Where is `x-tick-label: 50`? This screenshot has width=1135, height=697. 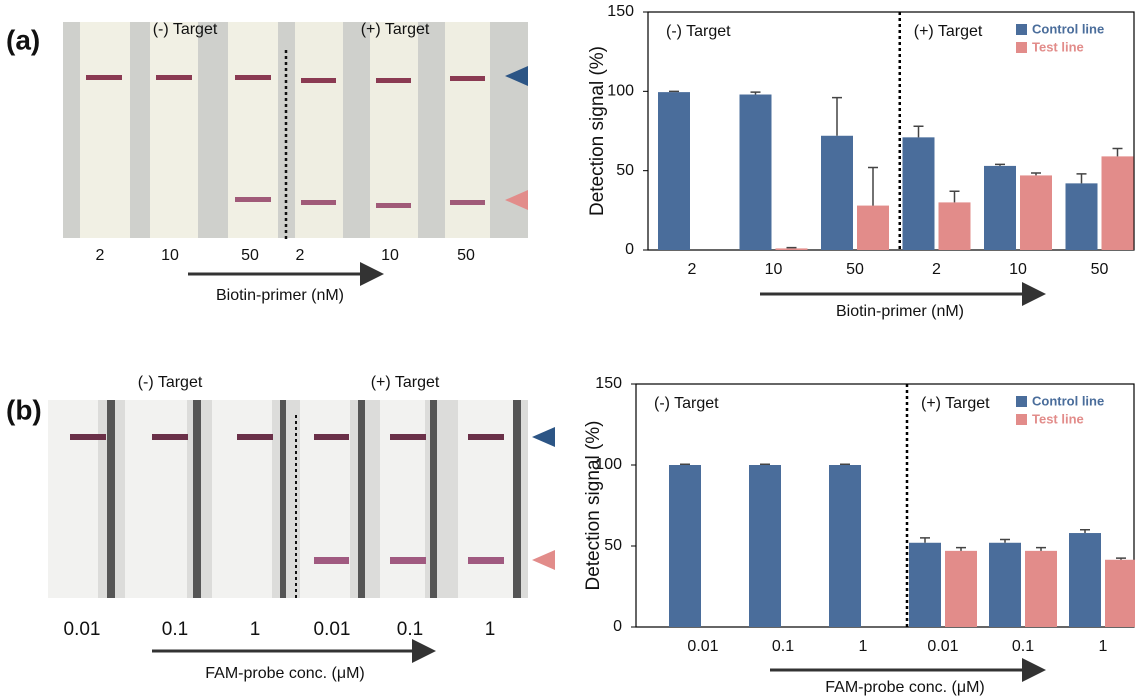
x-tick-label: 50 is located at coordinates (855, 269).